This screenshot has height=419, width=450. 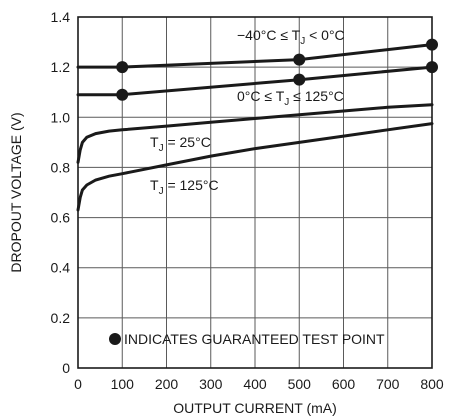 What do you see at coordinates (167, 384) in the screenshot?
I see `x-tick-label: 200` at bounding box center [167, 384].